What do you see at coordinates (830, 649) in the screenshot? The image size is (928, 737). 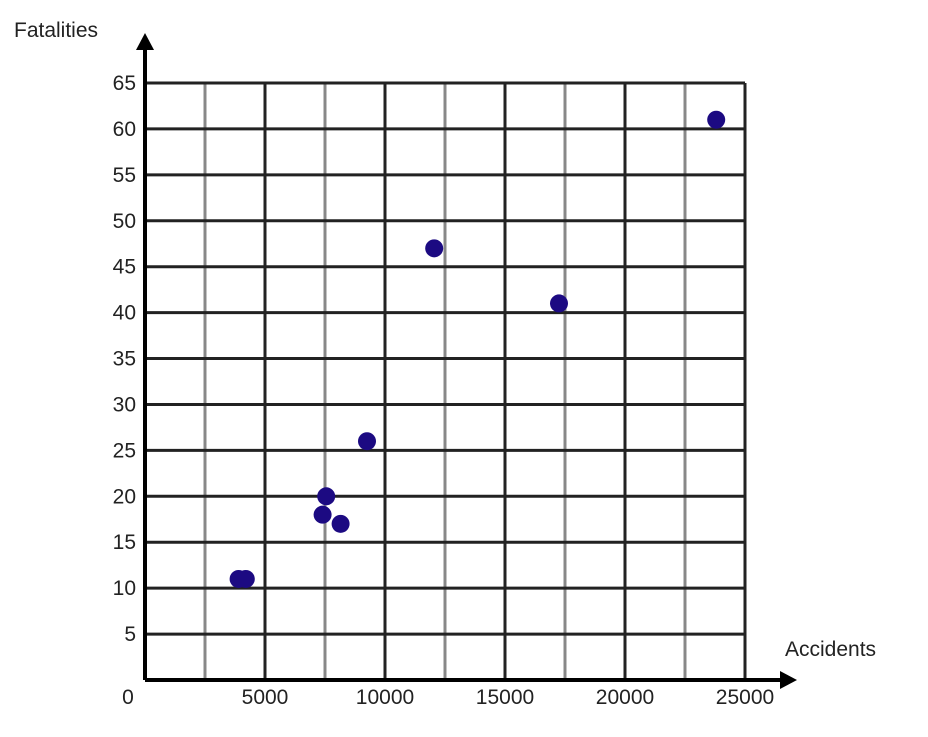 I see `x-axis-label: Accidents` at bounding box center [830, 649].